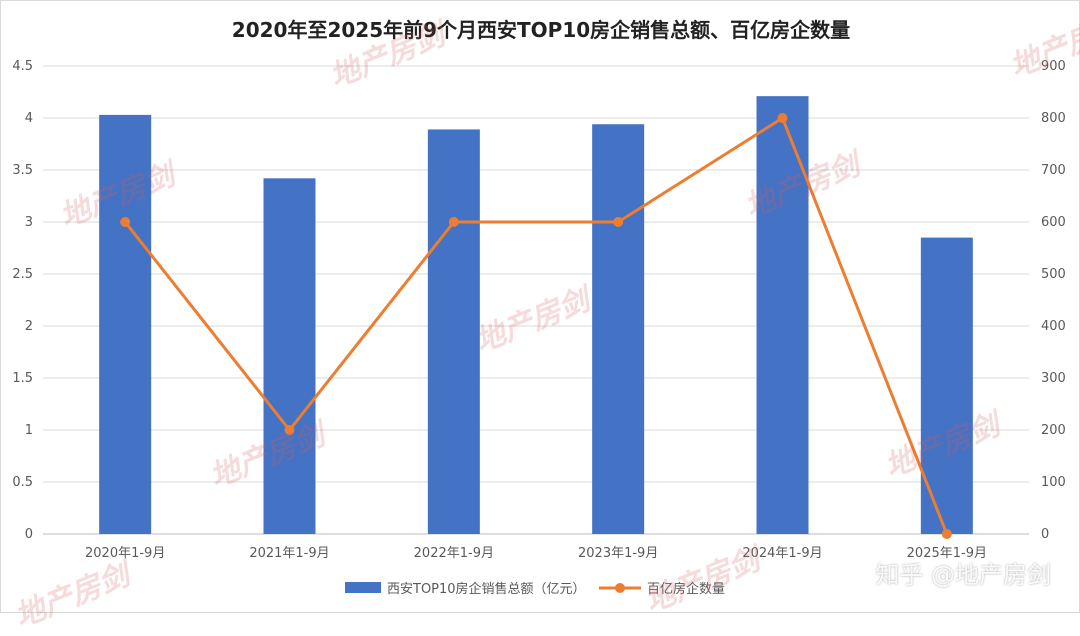 The height and width of the screenshot is (636, 1080). I want to click on y-right-tick-label: 0, so click(1045, 534).